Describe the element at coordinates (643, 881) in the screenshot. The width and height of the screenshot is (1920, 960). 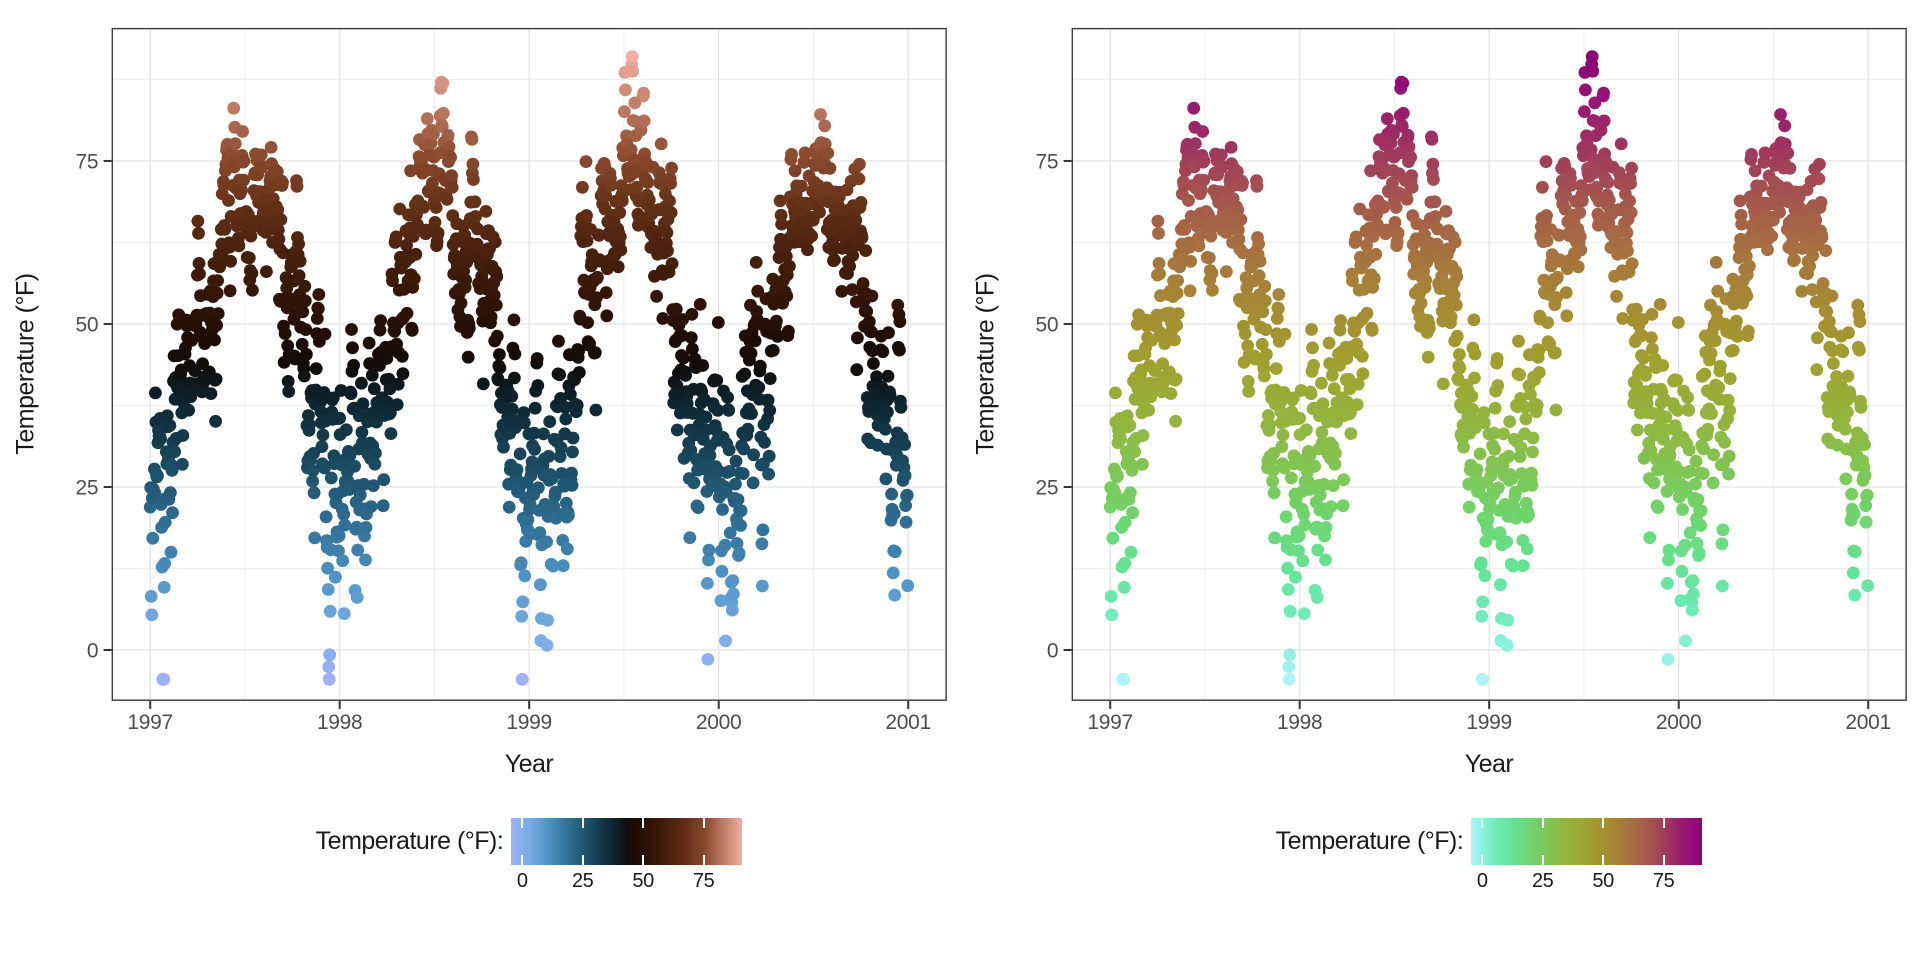
I see `colorbar-tick-label: 50` at that location.